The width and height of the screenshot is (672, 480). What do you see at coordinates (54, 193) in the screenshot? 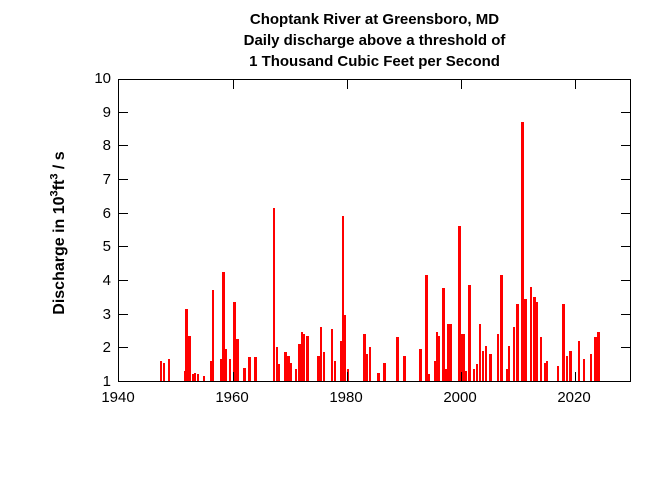
I see `y-axis-label-sup1: 3` at bounding box center [54, 193].